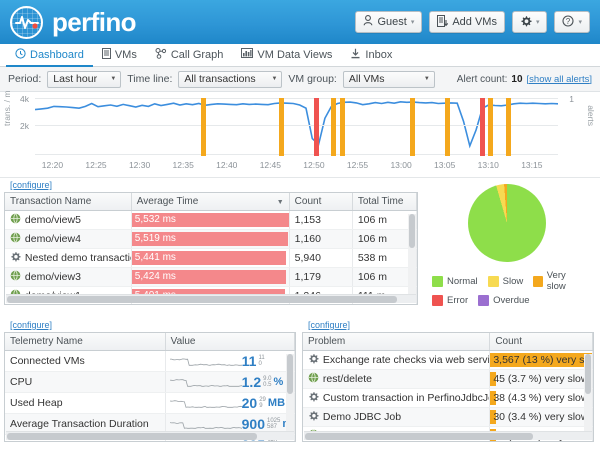 Image resolution: width=600 pixels, height=454 pixels. I want to click on period-select: Last hour ▼, so click(84, 79).